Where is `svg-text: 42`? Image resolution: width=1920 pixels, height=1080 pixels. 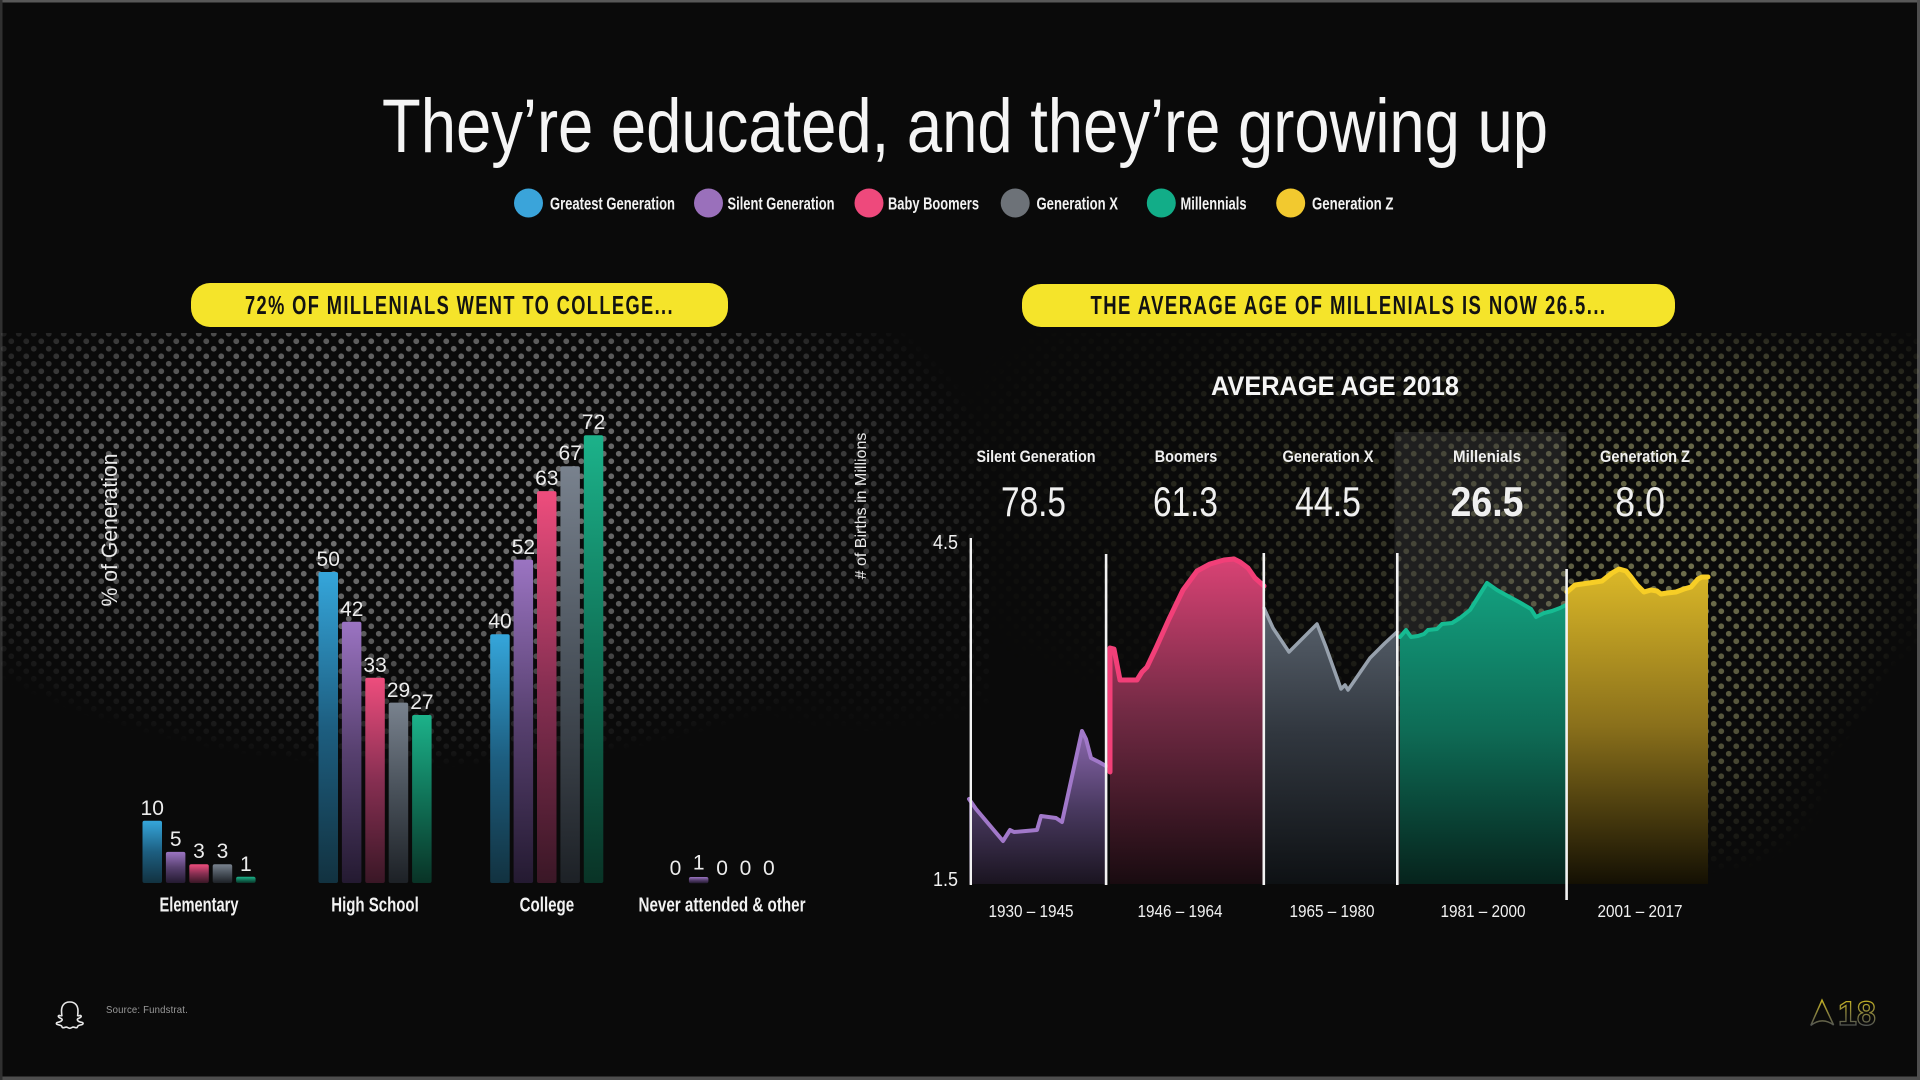 svg-text: 42 is located at coordinates (351, 609).